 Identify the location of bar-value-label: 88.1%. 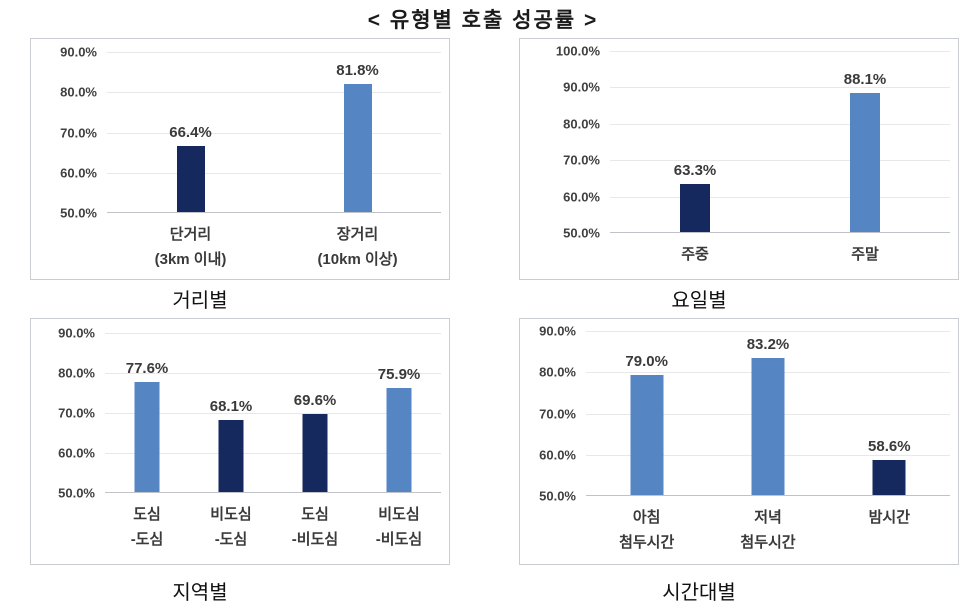
(865, 79).